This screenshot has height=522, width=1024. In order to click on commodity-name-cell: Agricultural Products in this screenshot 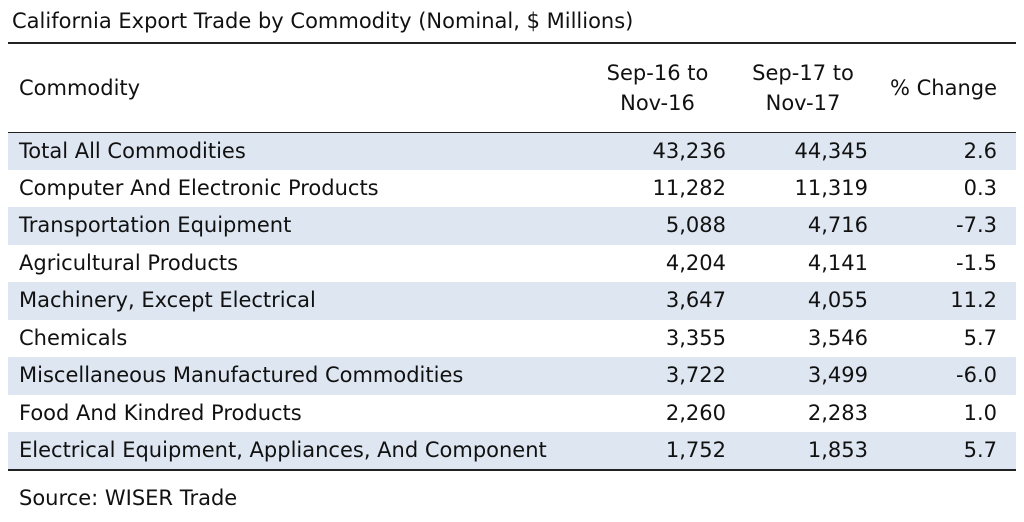, I will do `click(129, 262)`.